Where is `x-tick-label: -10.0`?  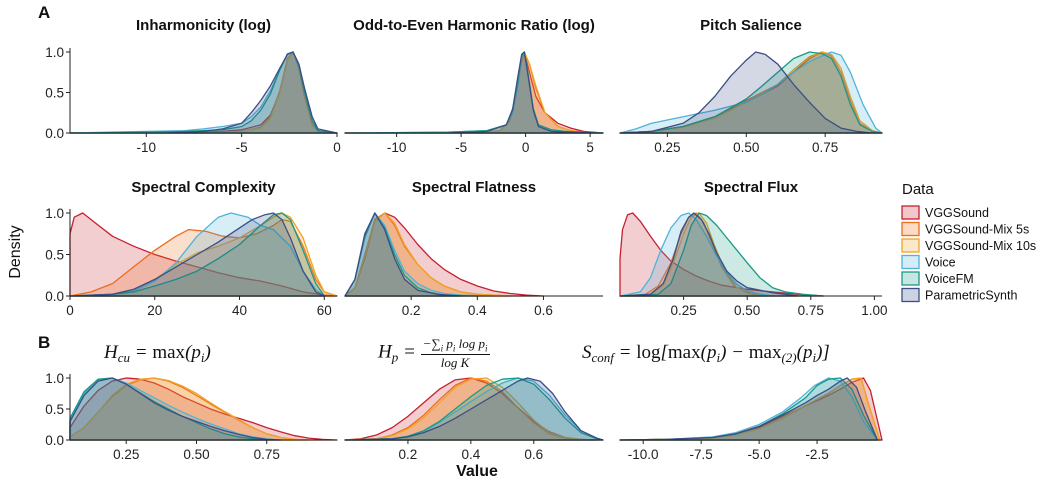 x-tick-label: -10.0 is located at coordinates (643, 454).